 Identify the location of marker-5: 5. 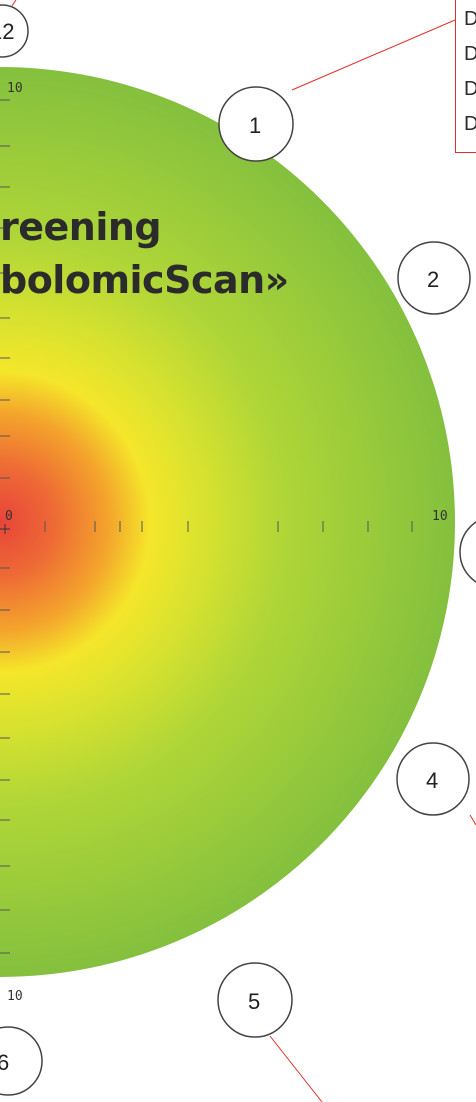
(255, 1000).